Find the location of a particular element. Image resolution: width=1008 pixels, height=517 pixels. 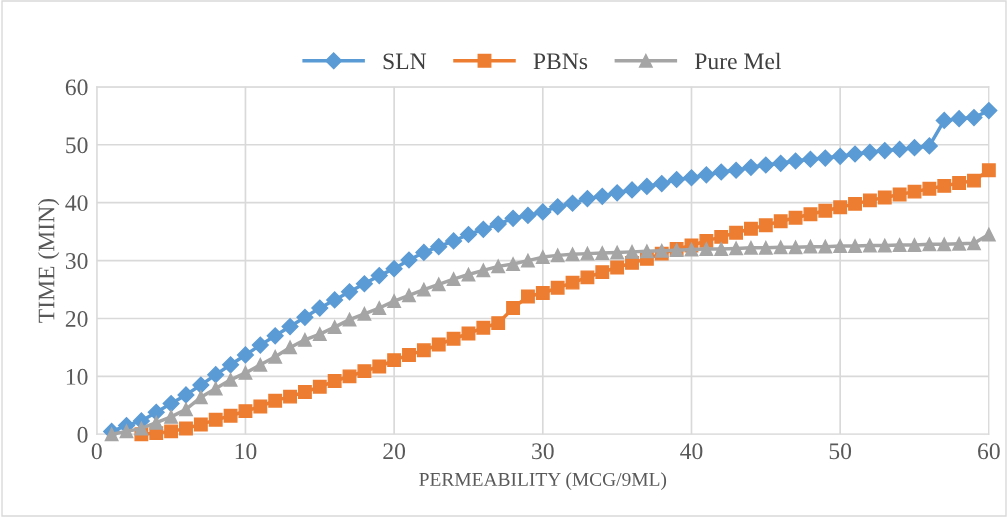

y-tick-label: 60 is located at coordinates (76, 87).